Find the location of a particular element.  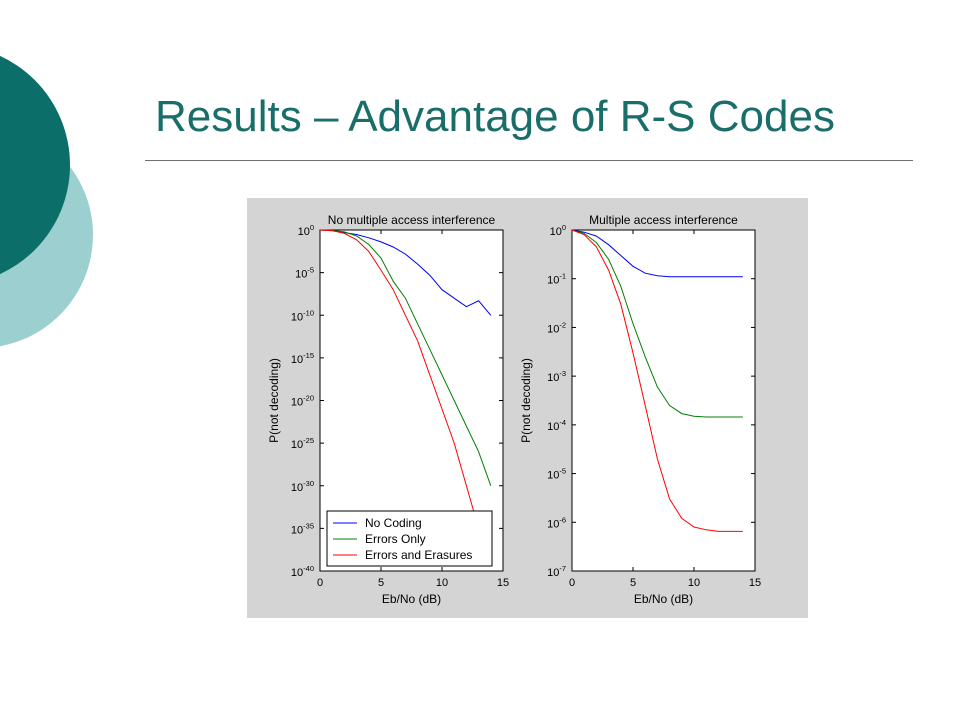

chart2-ylabel: P(not decoding) is located at coordinates (526, 400).